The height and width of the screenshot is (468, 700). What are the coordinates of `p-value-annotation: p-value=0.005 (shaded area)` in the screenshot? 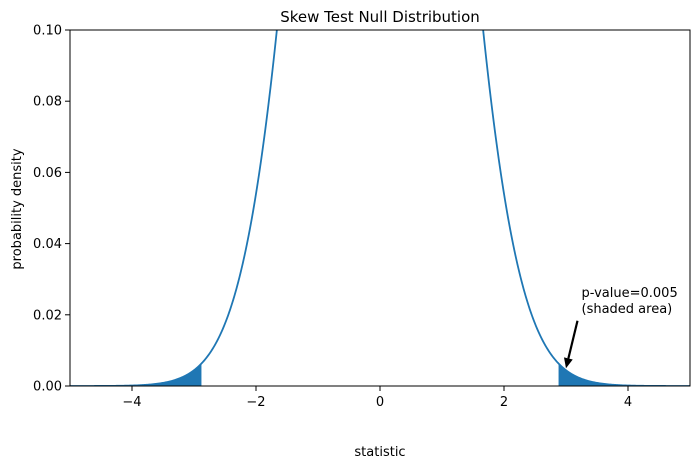 It's located at (620, 327).